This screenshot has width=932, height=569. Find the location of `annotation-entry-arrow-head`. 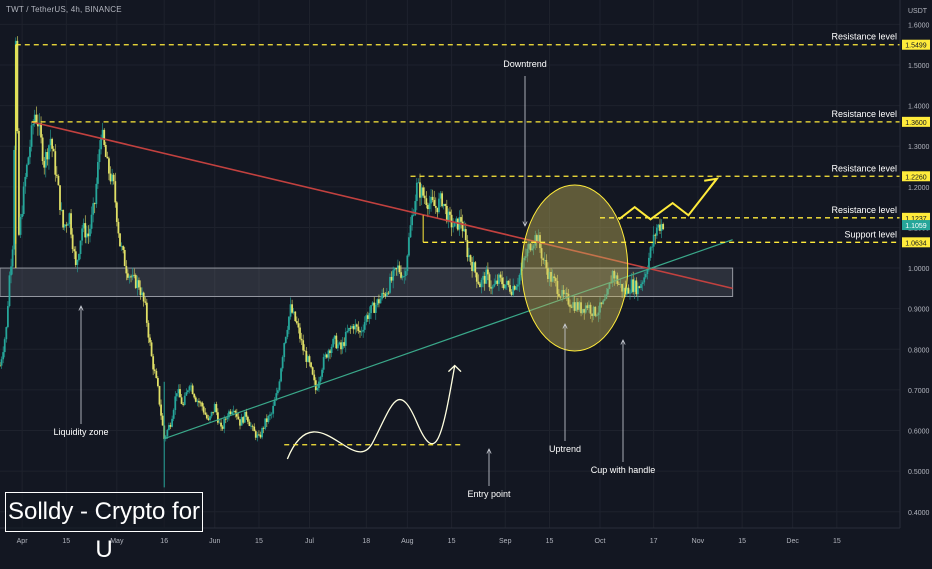

annotation-entry-arrow-head is located at coordinates (489, 451).